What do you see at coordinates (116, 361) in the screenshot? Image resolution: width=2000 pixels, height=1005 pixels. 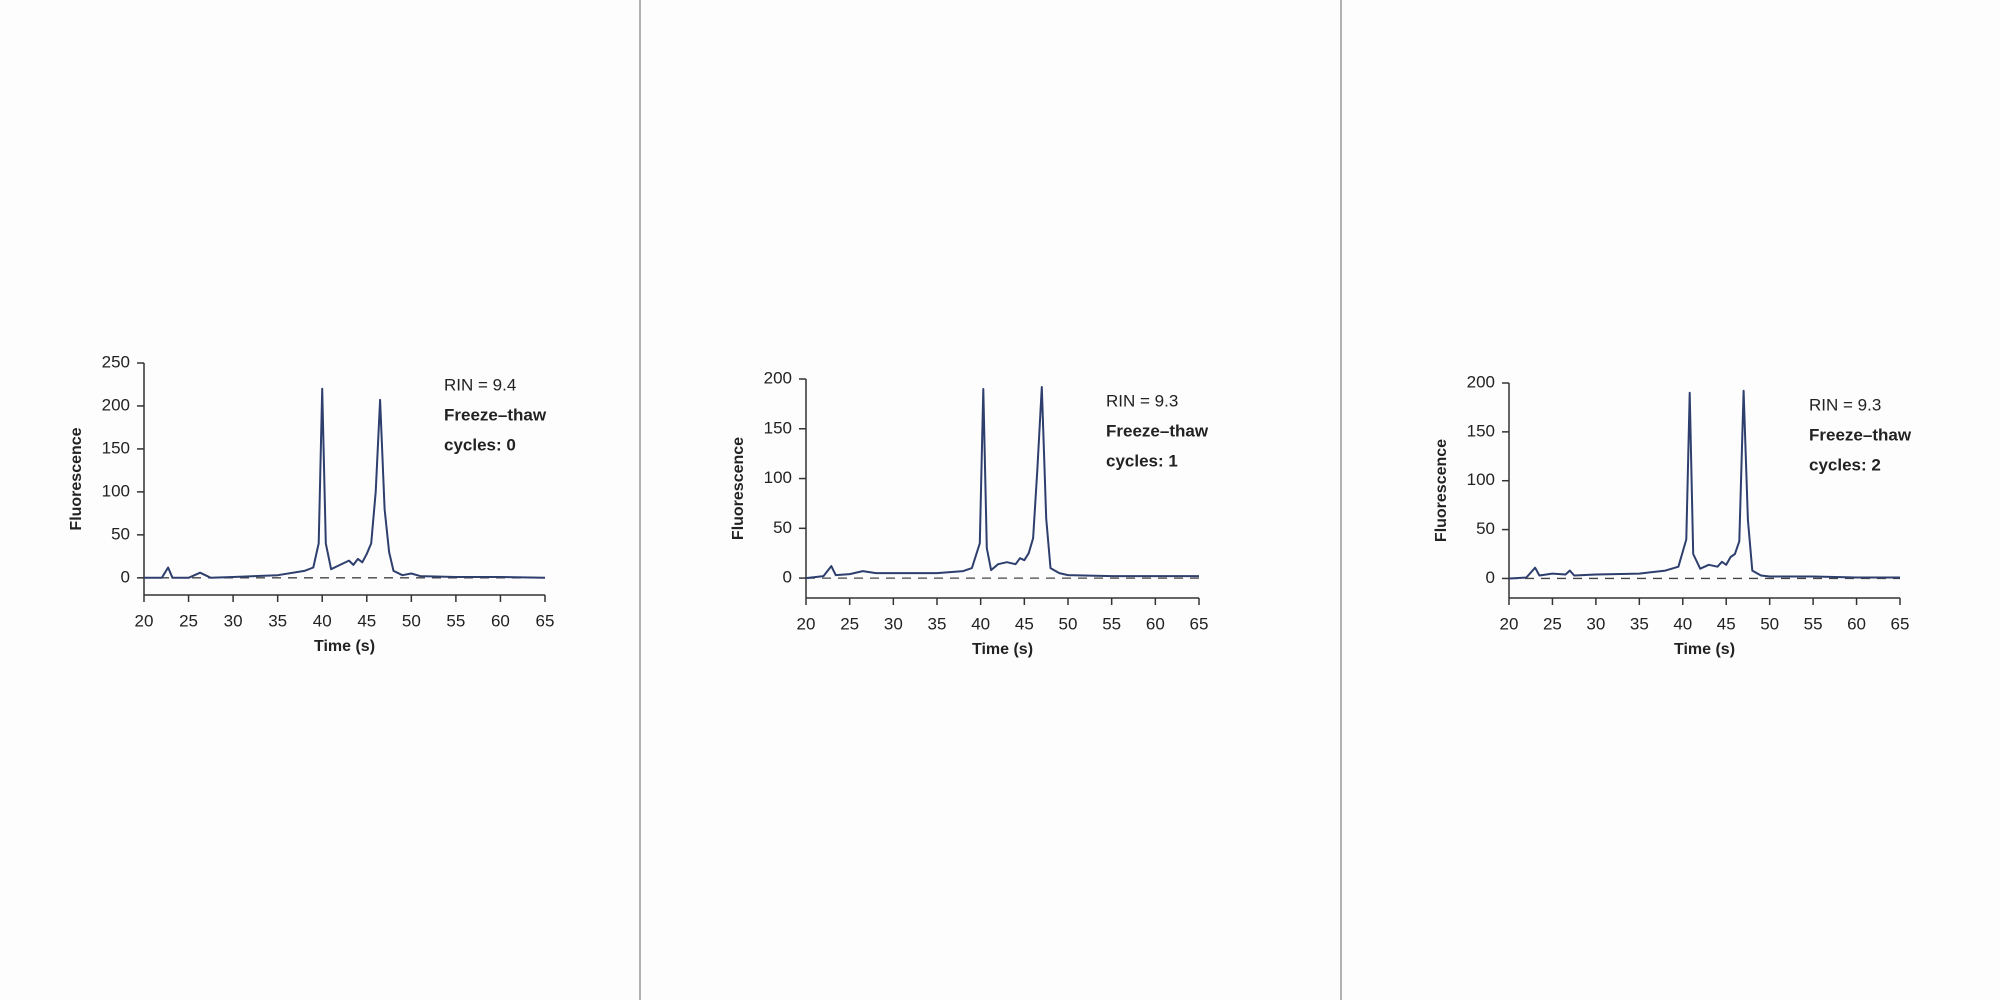 I see `y-tick-label: 250` at bounding box center [116, 361].